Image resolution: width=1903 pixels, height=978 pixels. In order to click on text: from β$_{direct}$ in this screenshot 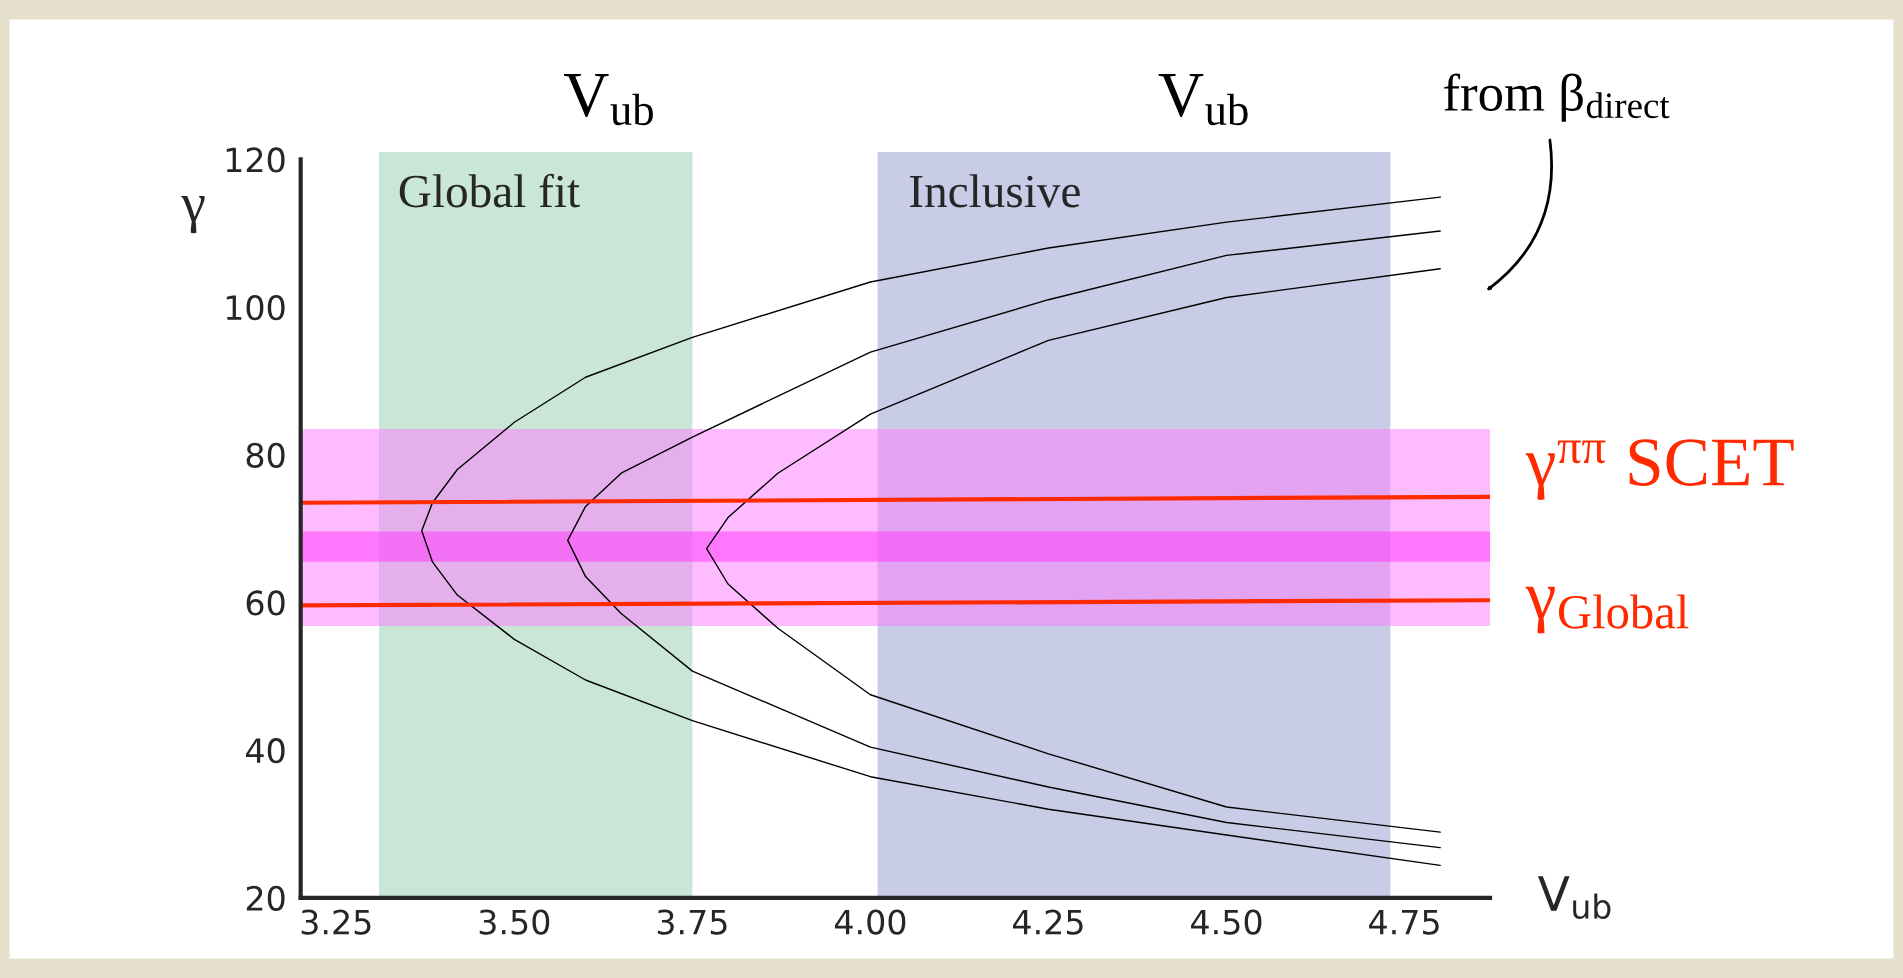, I will do `click(1557, 97)`.